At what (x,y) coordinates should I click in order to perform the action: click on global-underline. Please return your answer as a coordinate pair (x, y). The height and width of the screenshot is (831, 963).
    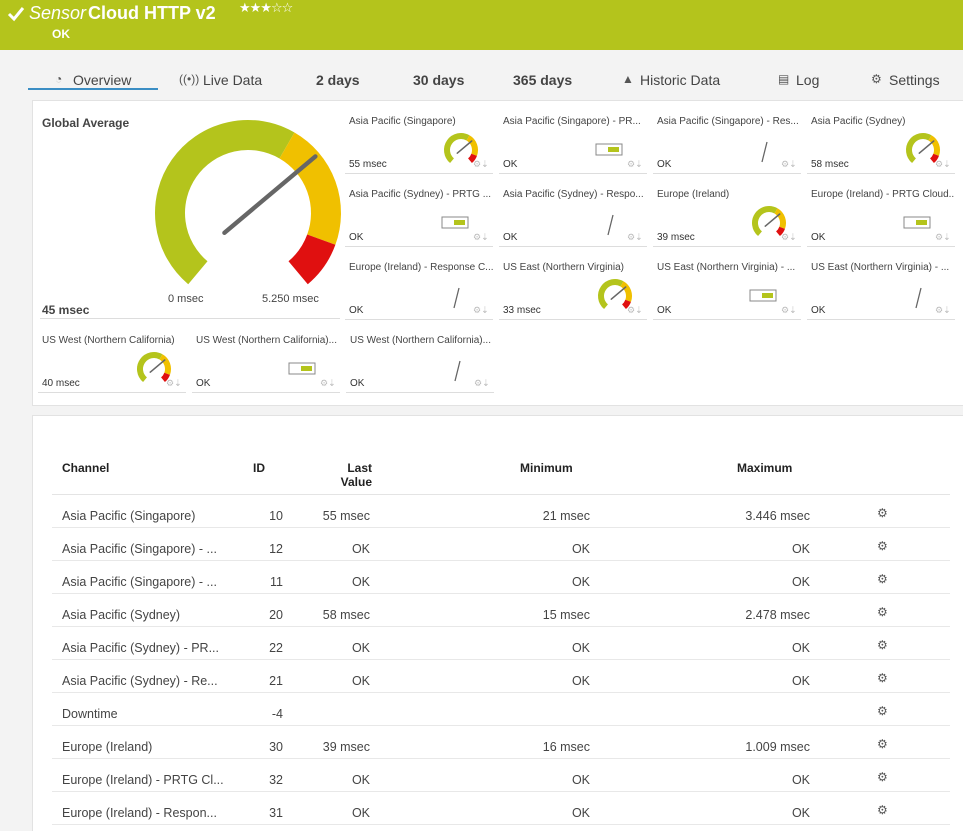
    Looking at the image, I should click on (190, 318).